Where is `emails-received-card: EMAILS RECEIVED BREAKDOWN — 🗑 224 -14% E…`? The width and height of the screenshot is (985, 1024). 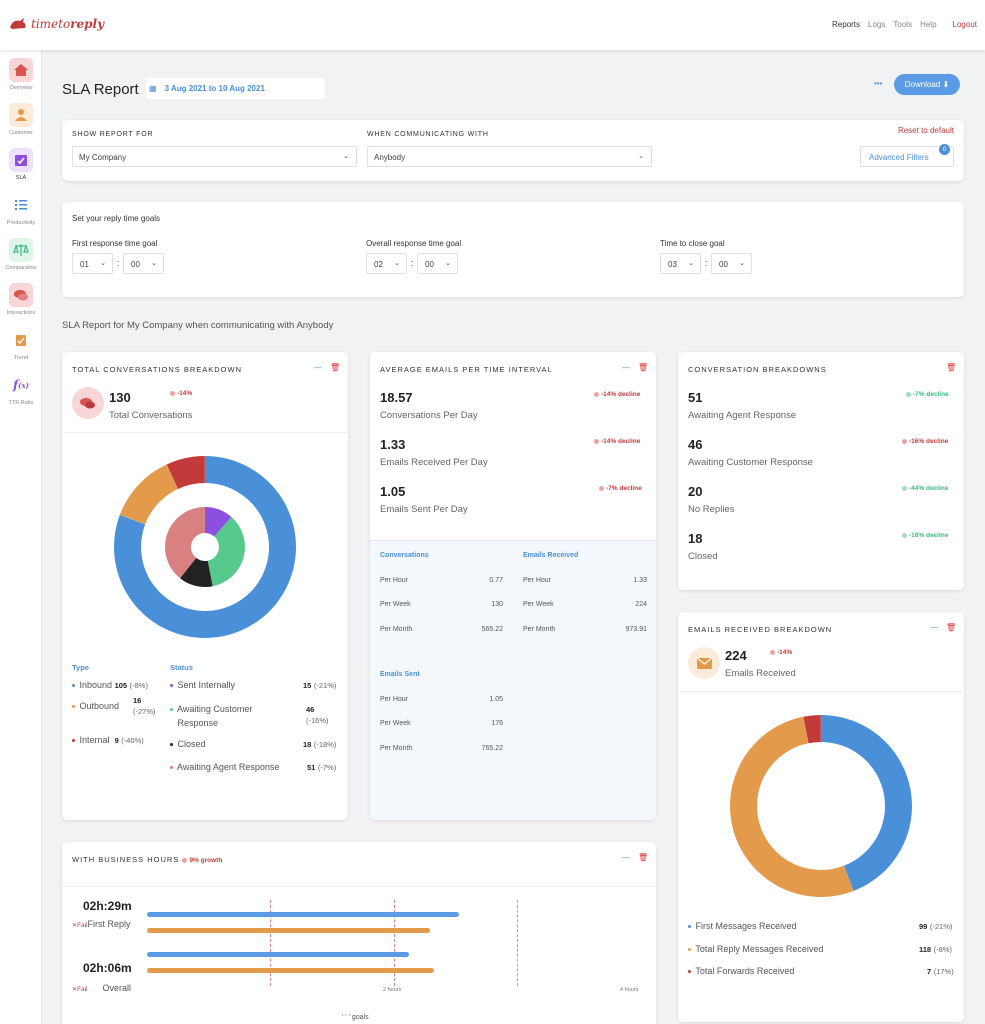 emails-received-card: EMAILS RECEIVED BREAKDOWN — 🗑 224 -14% E… is located at coordinates (821, 817).